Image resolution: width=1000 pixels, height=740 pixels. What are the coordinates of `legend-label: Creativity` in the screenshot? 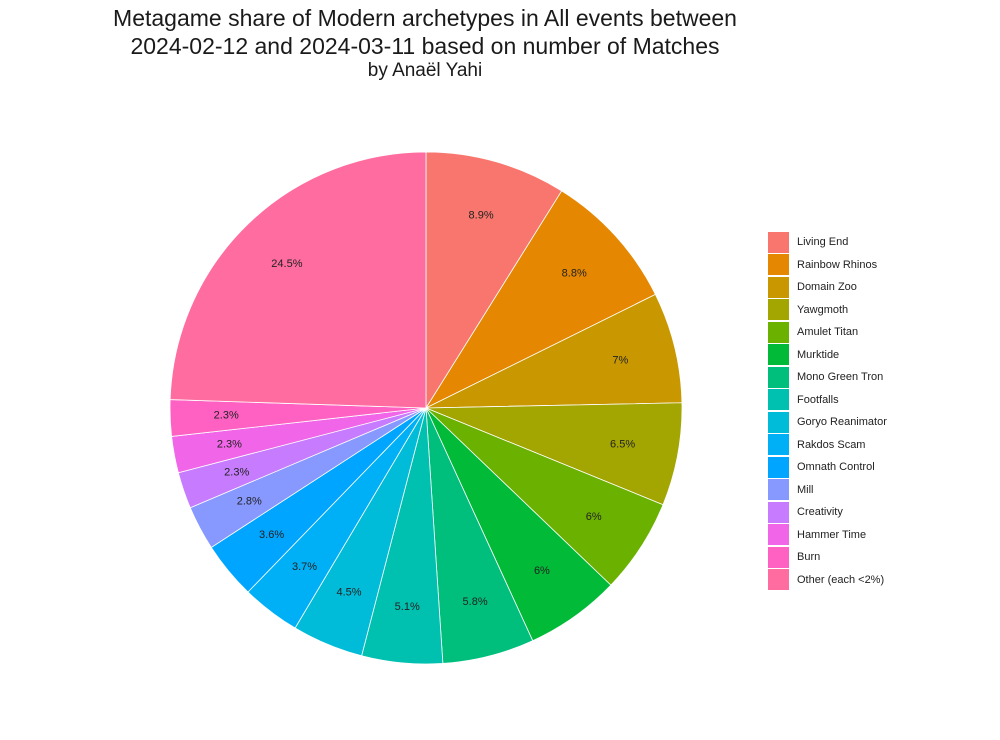 It's located at (820, 512).